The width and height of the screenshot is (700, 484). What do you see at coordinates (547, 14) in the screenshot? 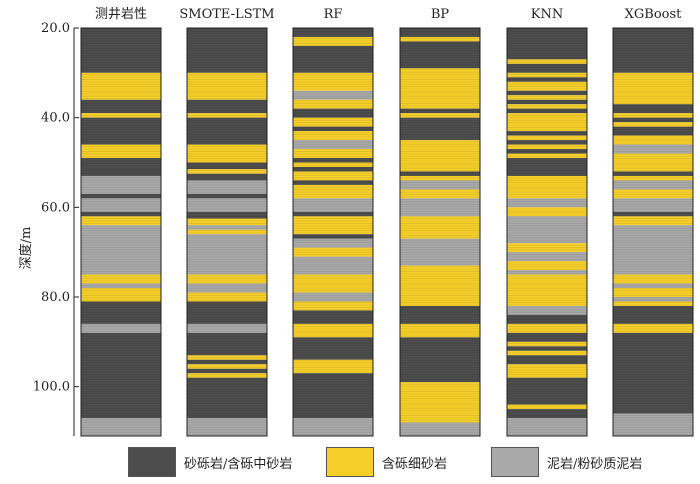
I see `column-title: KNN` at bounding box center [547, 14].